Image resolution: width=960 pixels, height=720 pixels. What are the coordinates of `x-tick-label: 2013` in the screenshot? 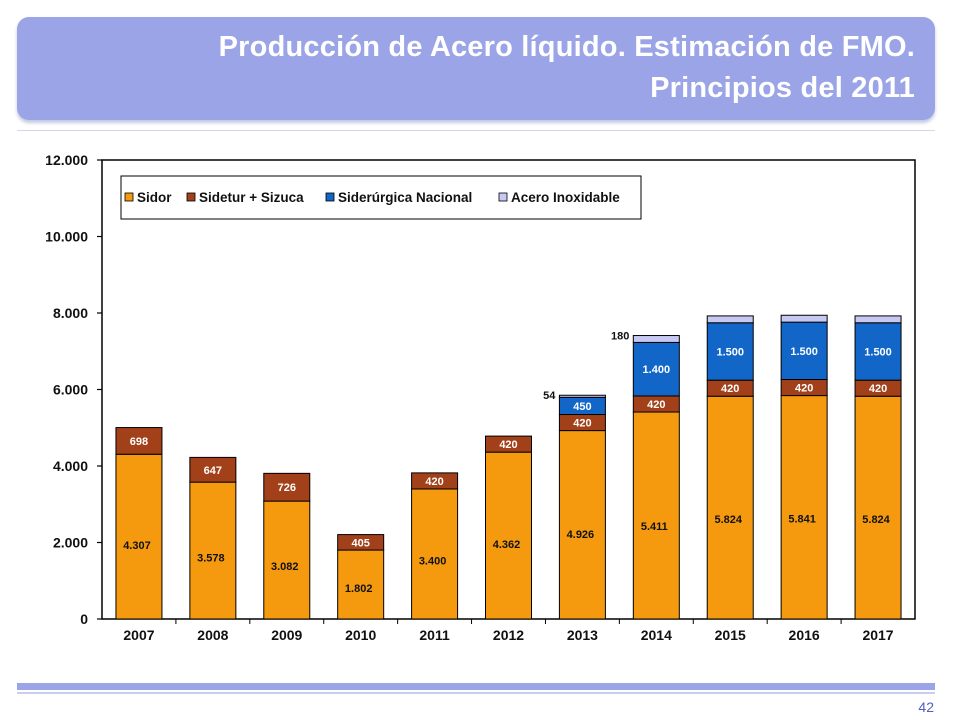 It's located at (582, 635).